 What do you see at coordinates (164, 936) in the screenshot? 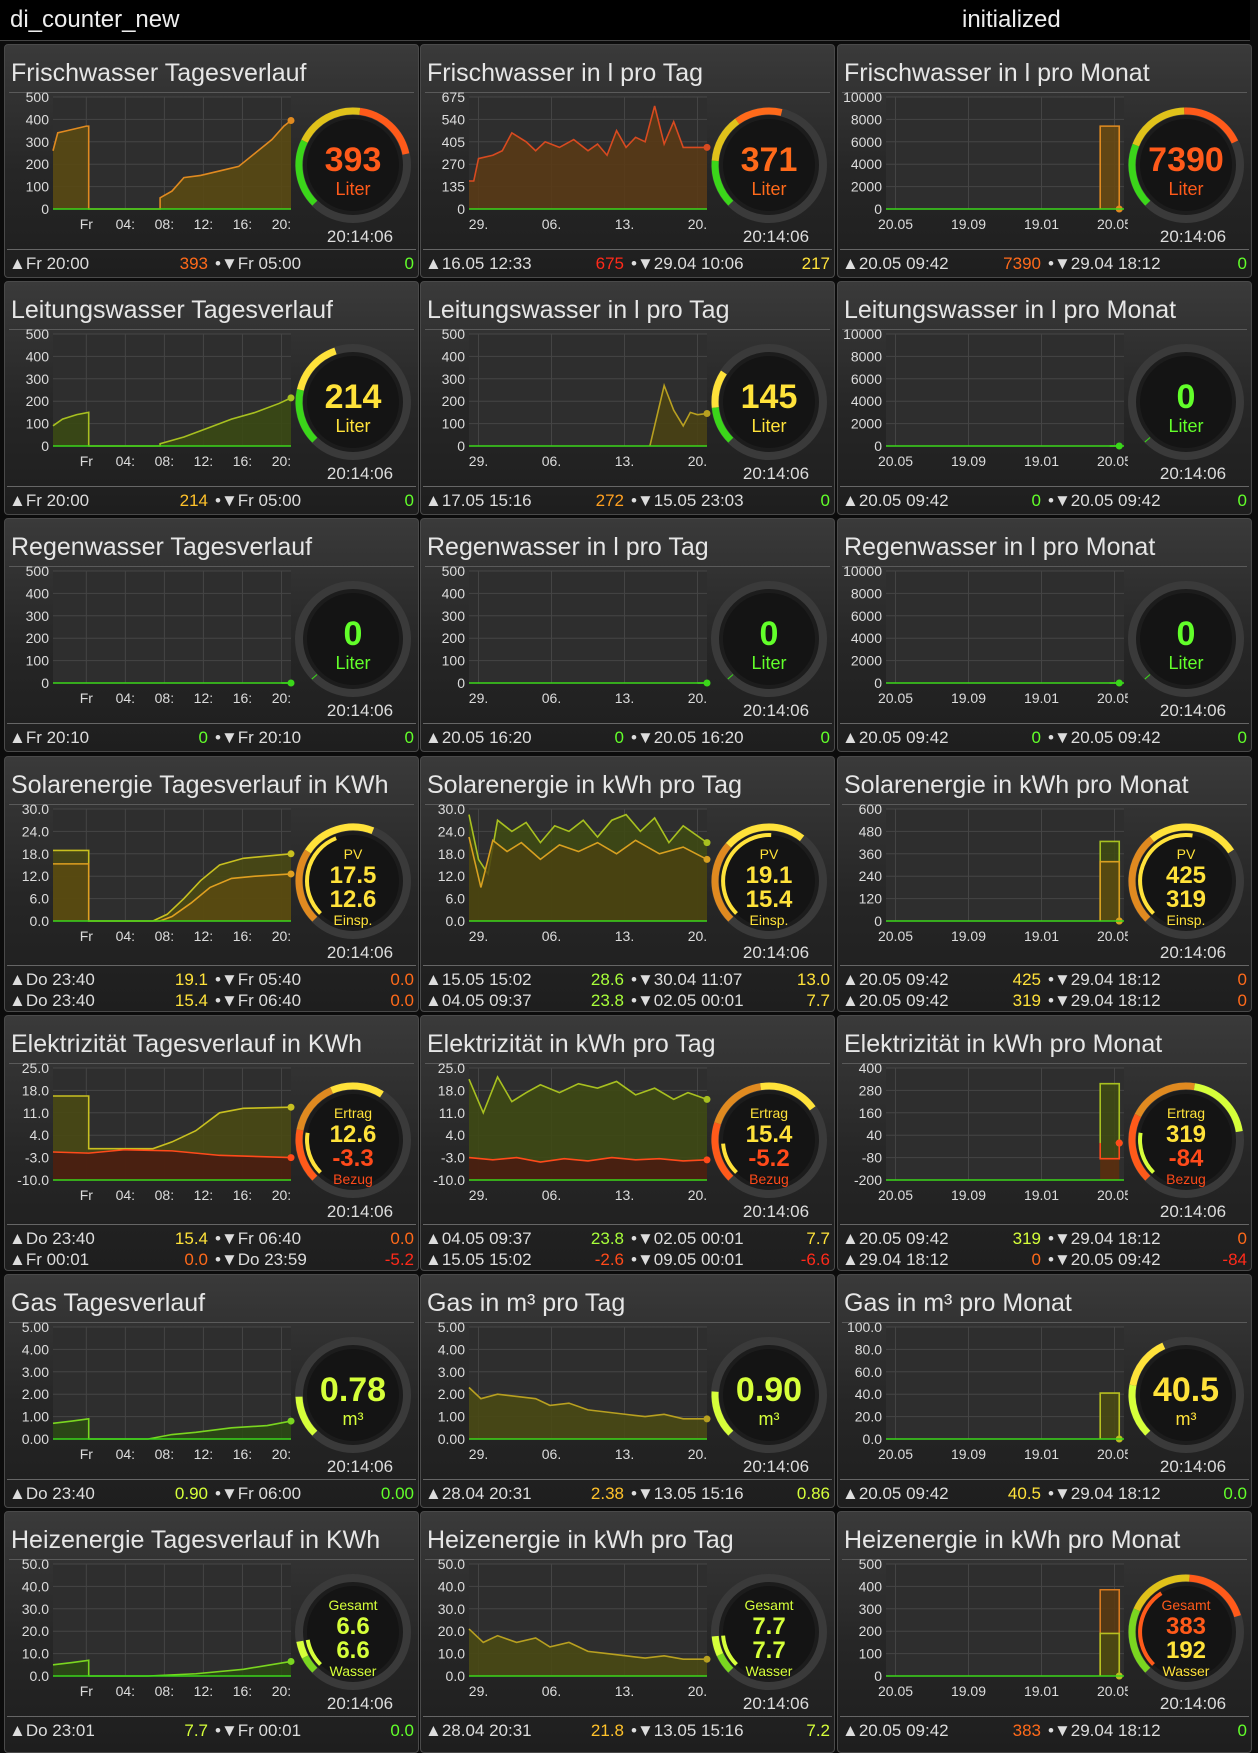
I see `x-tick-label: 08:` at bounding box center [164, 936].